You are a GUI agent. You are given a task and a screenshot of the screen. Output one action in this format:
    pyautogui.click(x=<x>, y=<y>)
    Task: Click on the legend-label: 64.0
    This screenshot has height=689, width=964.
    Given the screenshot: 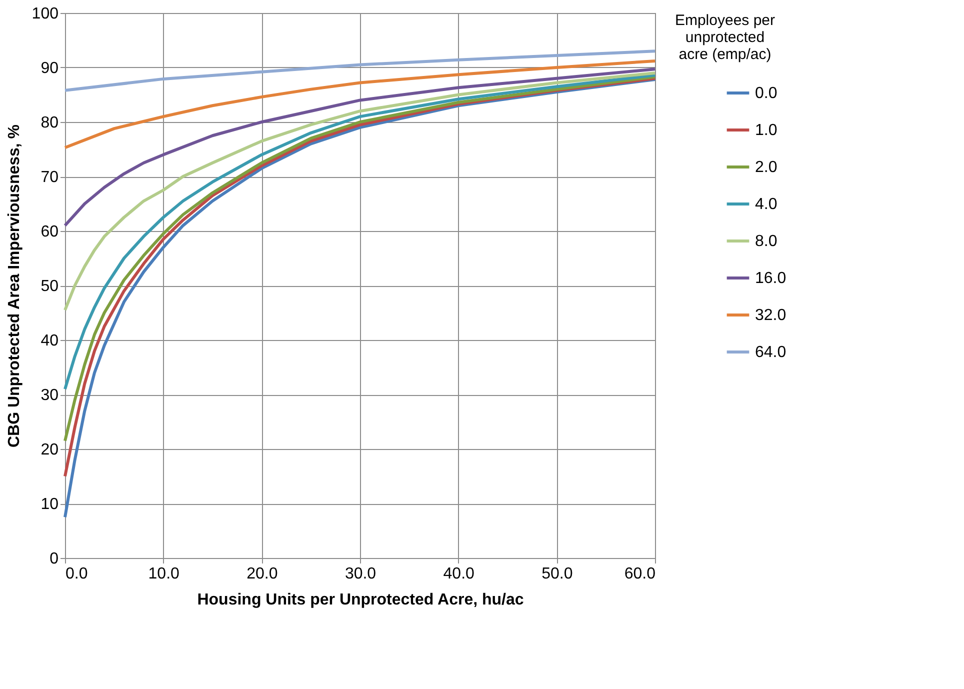 What is the action you would take?
    pyautogui.click(x=770, y=352)
    